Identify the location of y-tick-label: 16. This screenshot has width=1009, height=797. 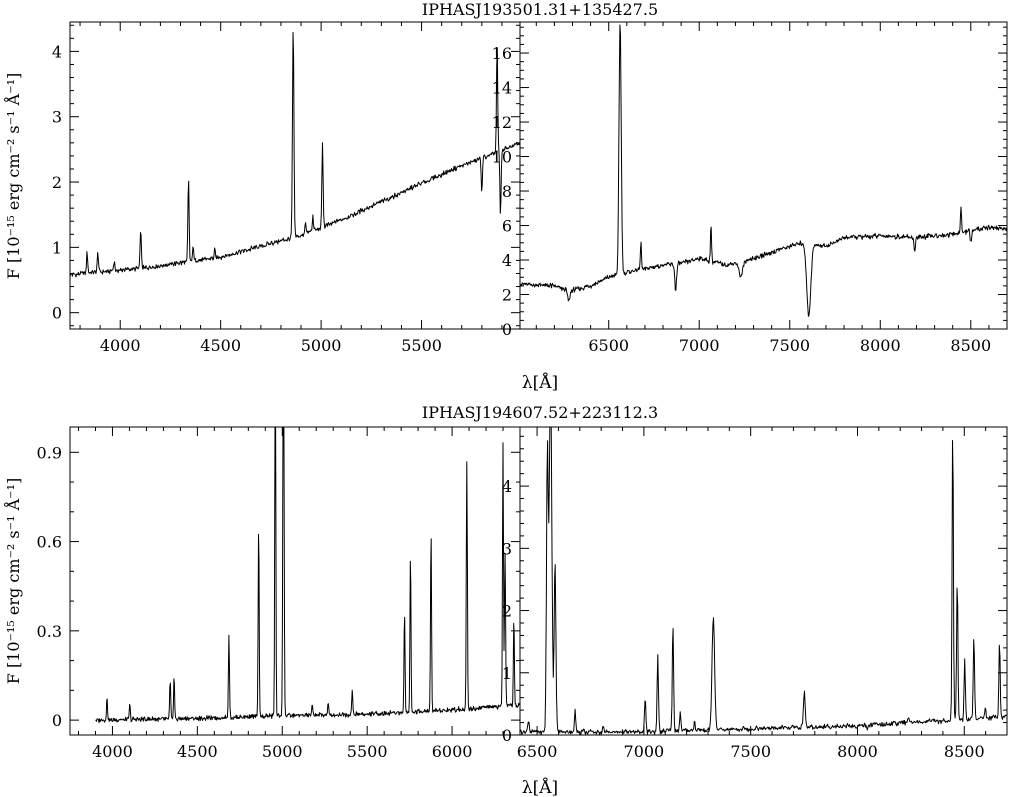
(502, 53).